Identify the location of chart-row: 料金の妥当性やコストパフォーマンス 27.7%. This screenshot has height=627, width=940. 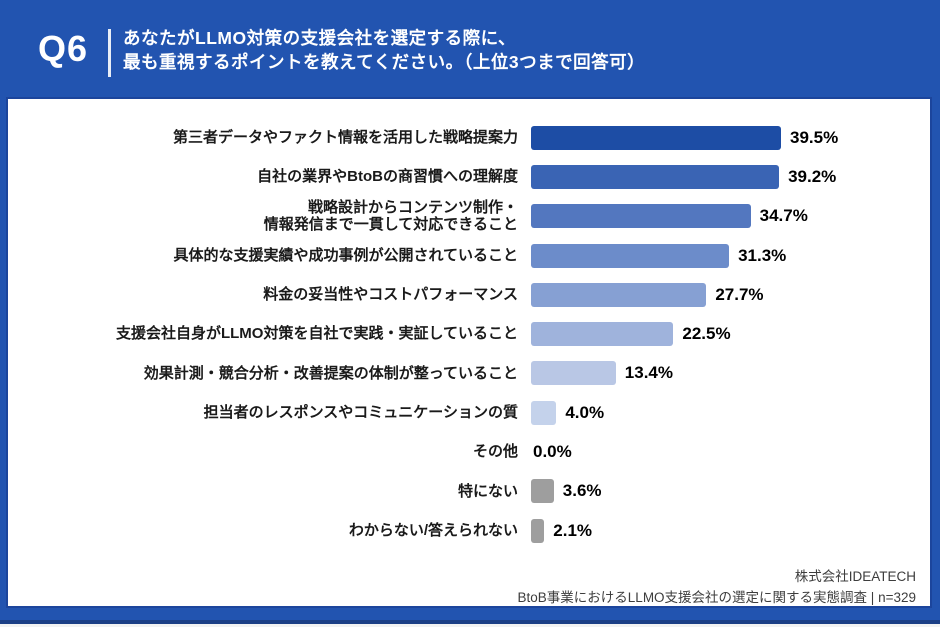
(469, 294).